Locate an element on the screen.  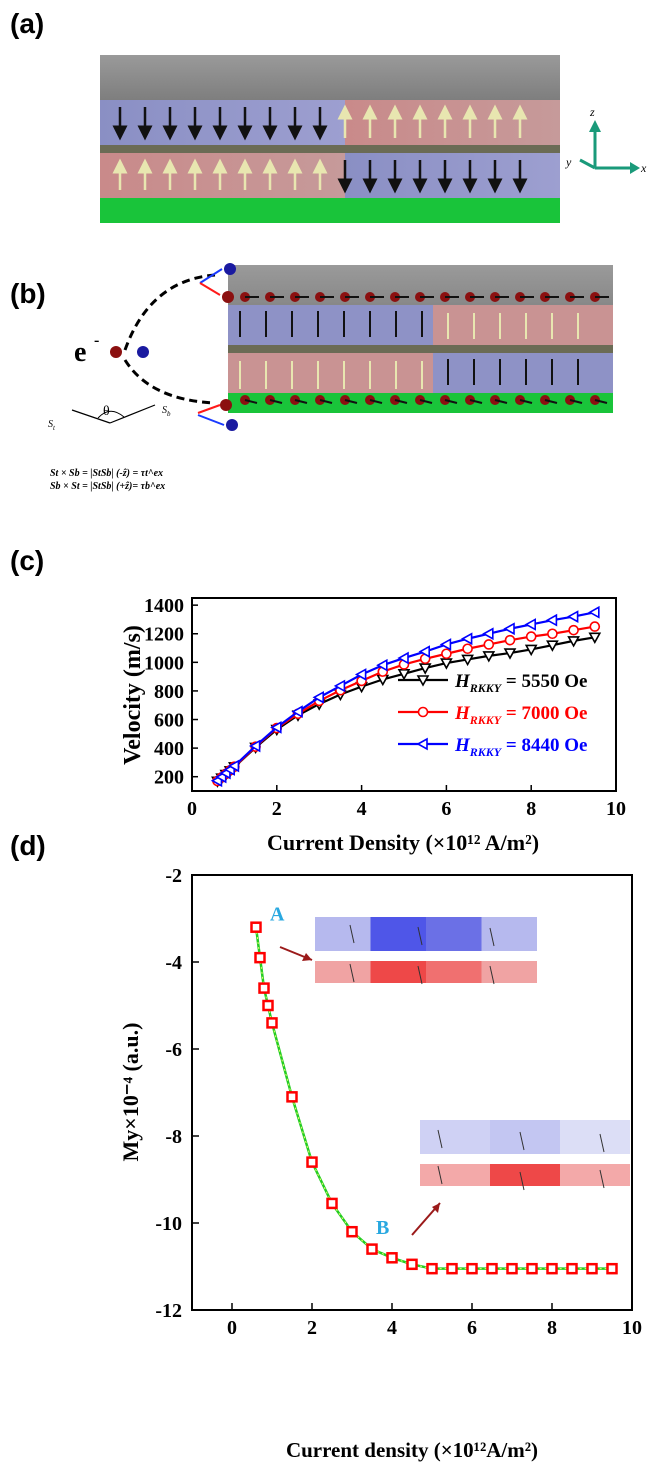
y-tick-label: 1200 is located at coordinates (164, 635).